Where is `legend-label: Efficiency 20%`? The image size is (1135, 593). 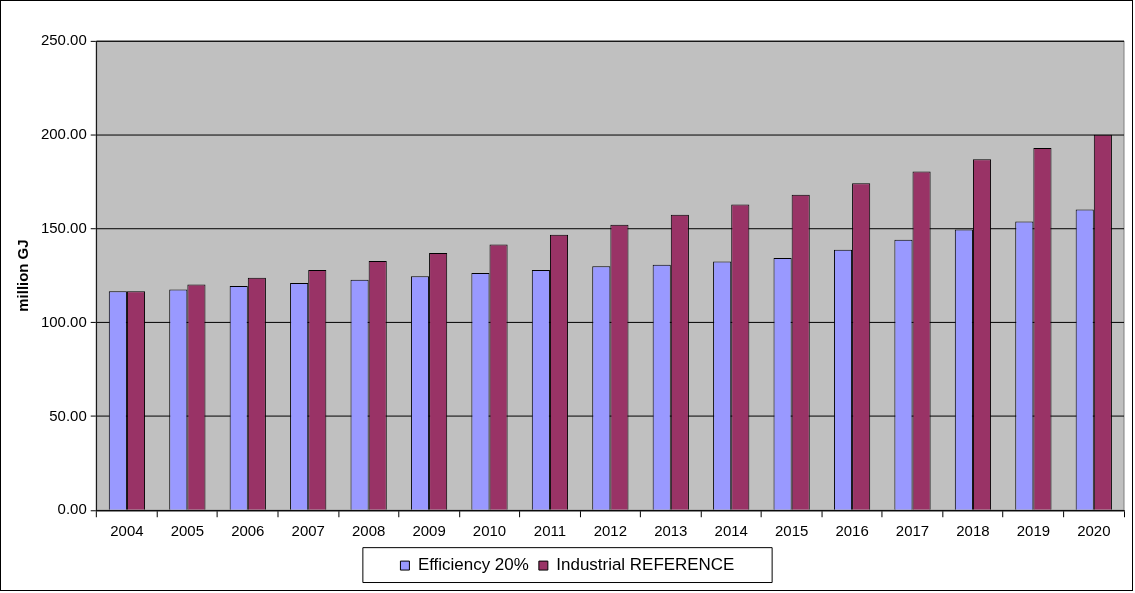
legend-label: Efficiency 20% is located at coordinates (473, 565).